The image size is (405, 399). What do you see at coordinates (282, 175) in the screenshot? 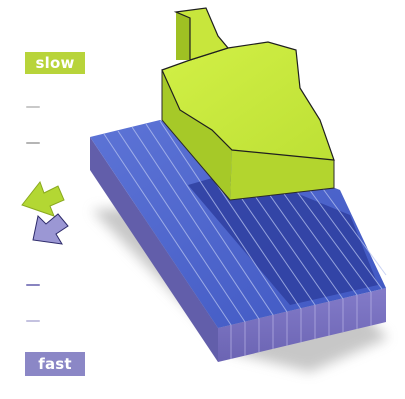
I see `block-front-face` at bounding box center [282, 175].